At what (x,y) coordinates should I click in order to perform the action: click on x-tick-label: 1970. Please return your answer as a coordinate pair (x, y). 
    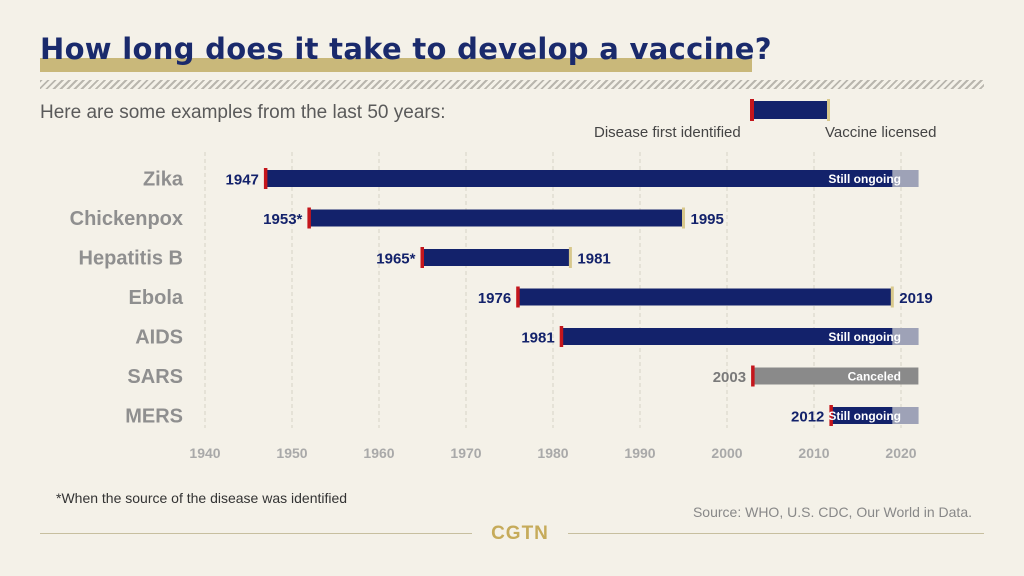
    Looking at the image, I should click on (465, 453).